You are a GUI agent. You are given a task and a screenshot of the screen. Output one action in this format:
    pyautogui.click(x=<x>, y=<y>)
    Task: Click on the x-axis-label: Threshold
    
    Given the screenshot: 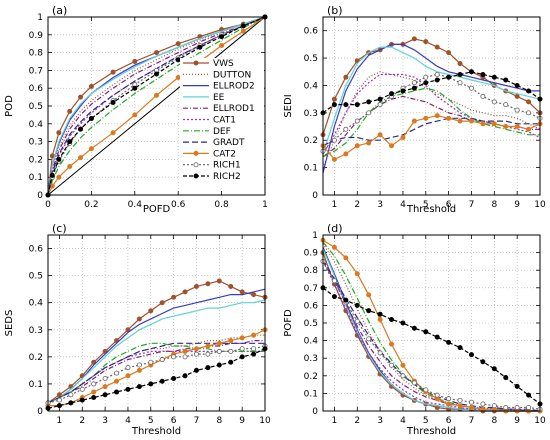 What is the action you would take?
    pyautogui.click(x=431, y=431)
    